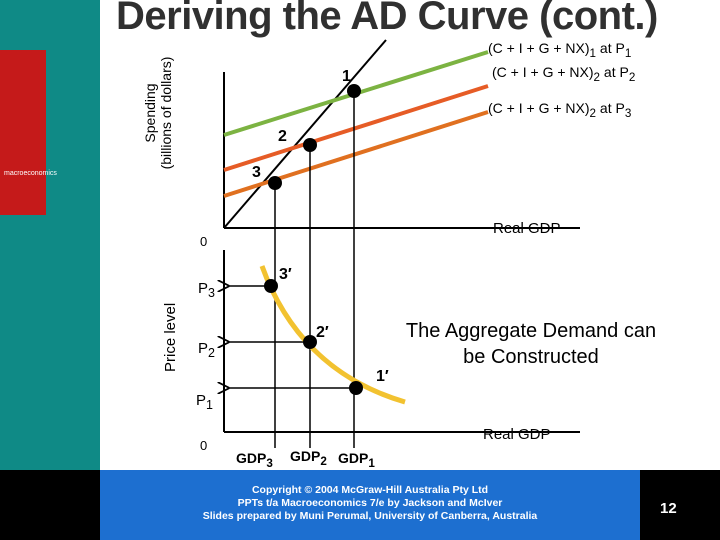 The width and height of the screenshot is (720, 540). I want to click on bottom-origin-label: 0, so click(204, 445).